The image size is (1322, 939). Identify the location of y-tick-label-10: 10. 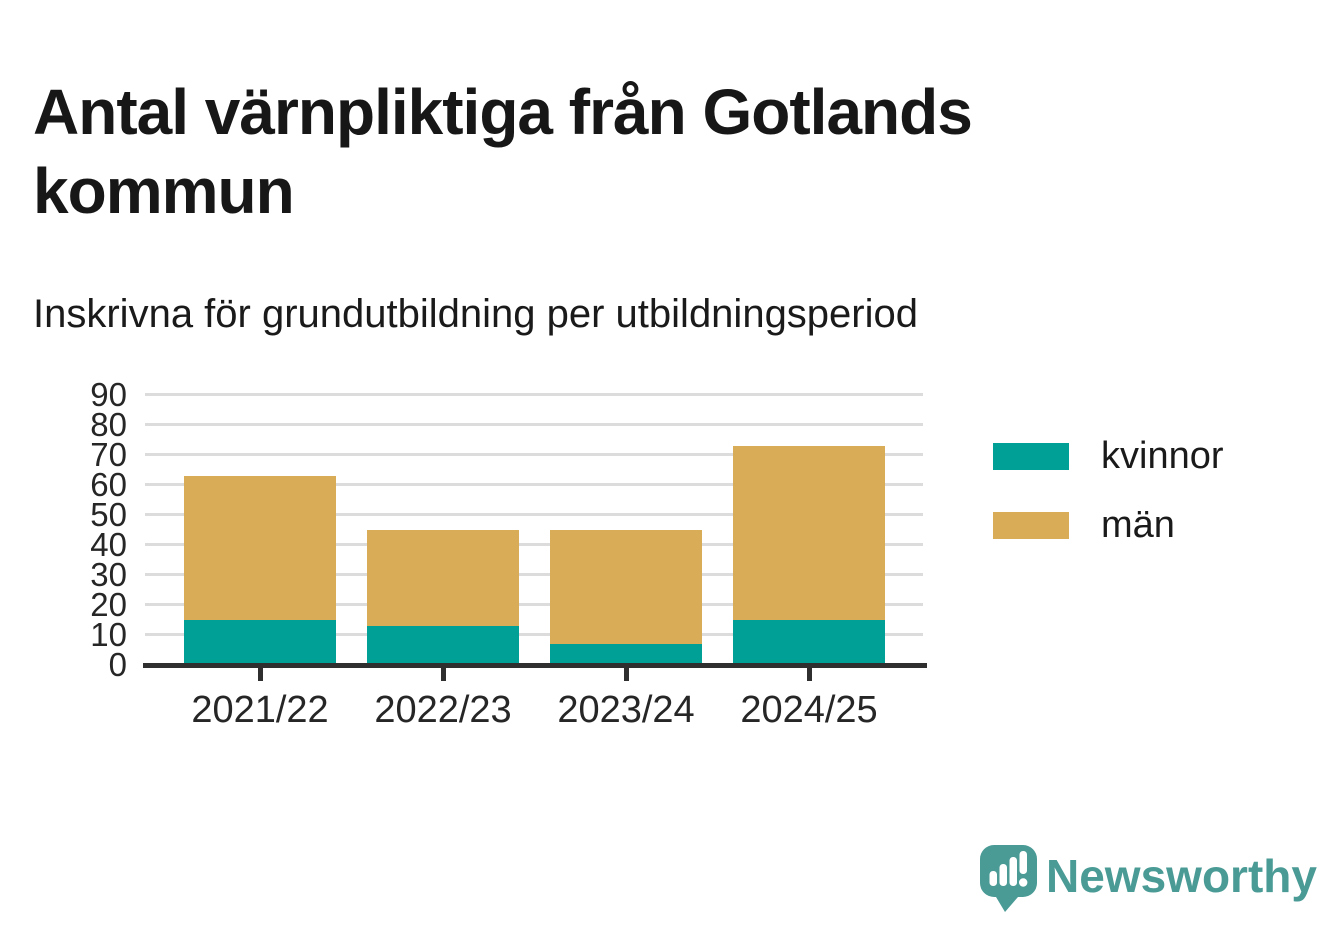
(108, 634).